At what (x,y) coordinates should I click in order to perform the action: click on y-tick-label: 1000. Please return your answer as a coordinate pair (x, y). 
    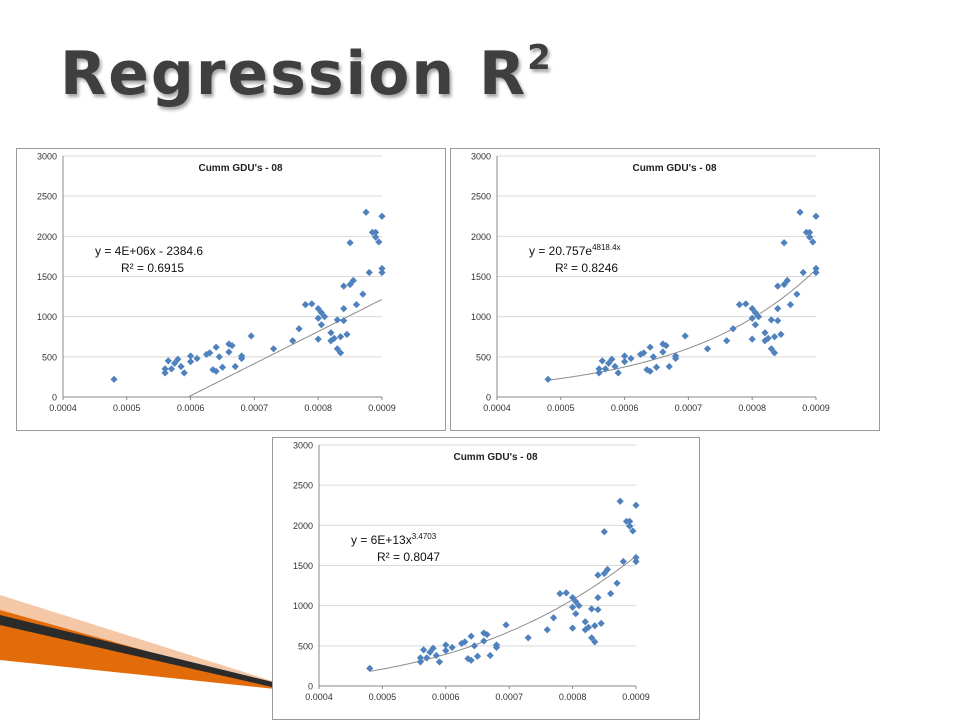
    Looking at the image, I should click on (303, 606).